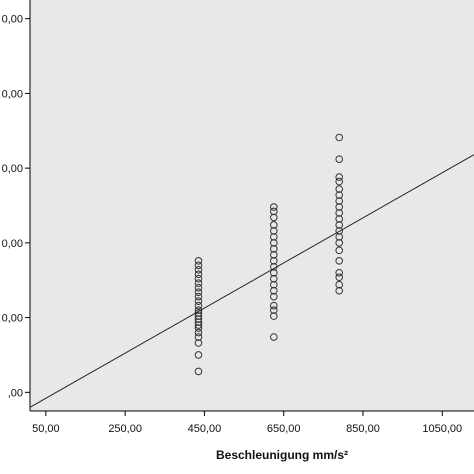 The height and width of the screenshot is (474, 474). I want to click on x-tick-label: 850,00, so click(363, 429).